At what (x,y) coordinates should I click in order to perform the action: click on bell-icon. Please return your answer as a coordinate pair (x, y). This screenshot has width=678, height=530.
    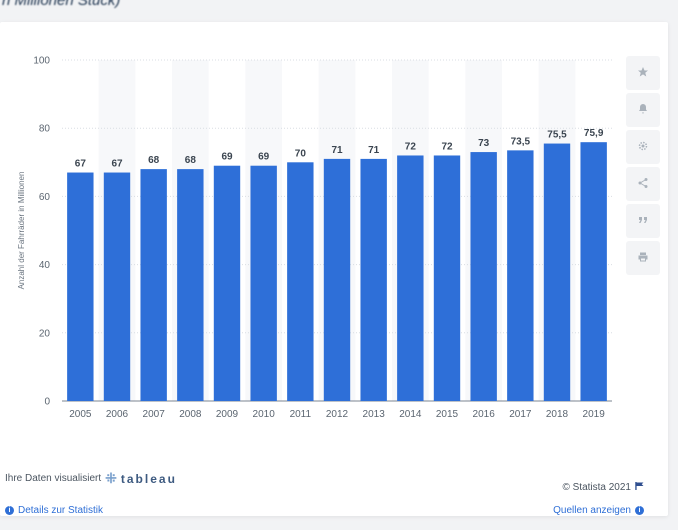
    Looking at the image, I should click on (643, 110).